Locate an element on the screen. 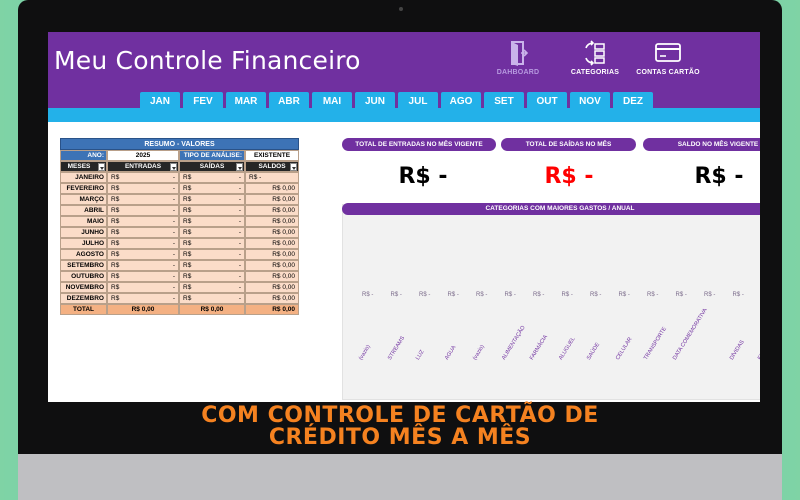 The image size is (800, 500). tab-mar: MAR is located at coordinates (246, 101).